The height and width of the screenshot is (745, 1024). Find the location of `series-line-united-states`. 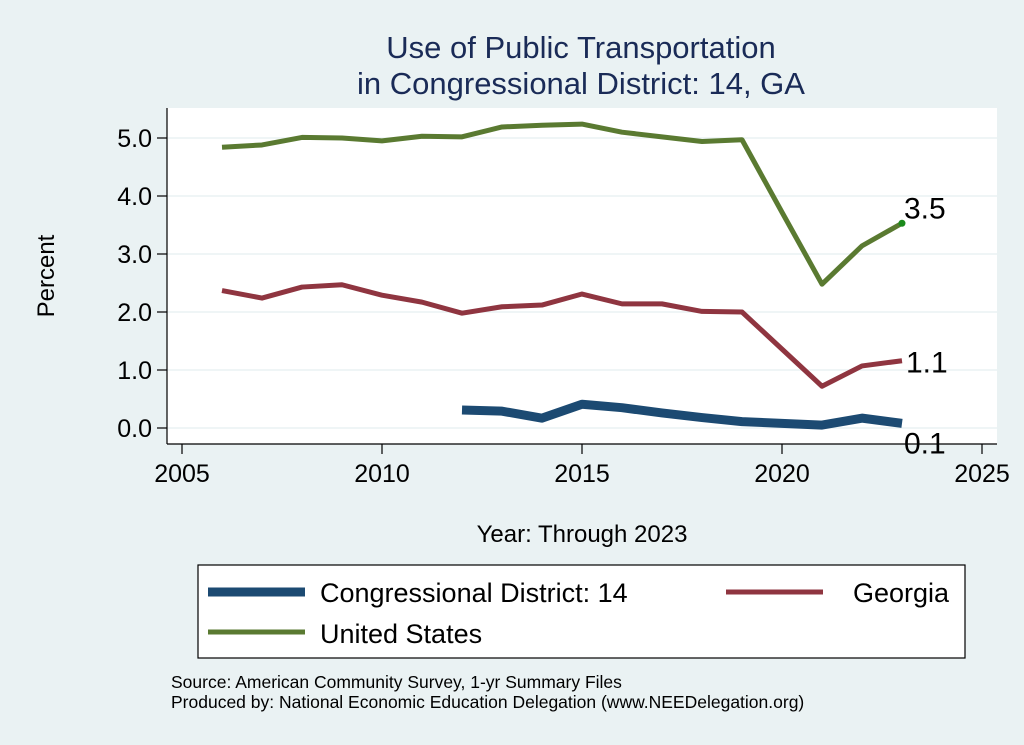

series-line-united-states is located at coordinates (562, 204).